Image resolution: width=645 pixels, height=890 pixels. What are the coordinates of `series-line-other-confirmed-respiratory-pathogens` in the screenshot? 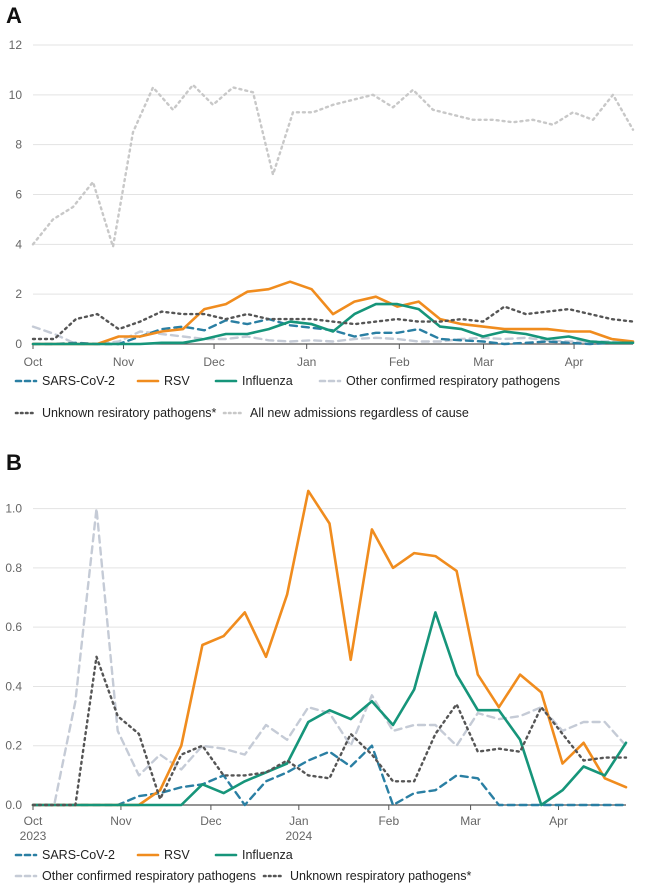 It's located at (333, 335).